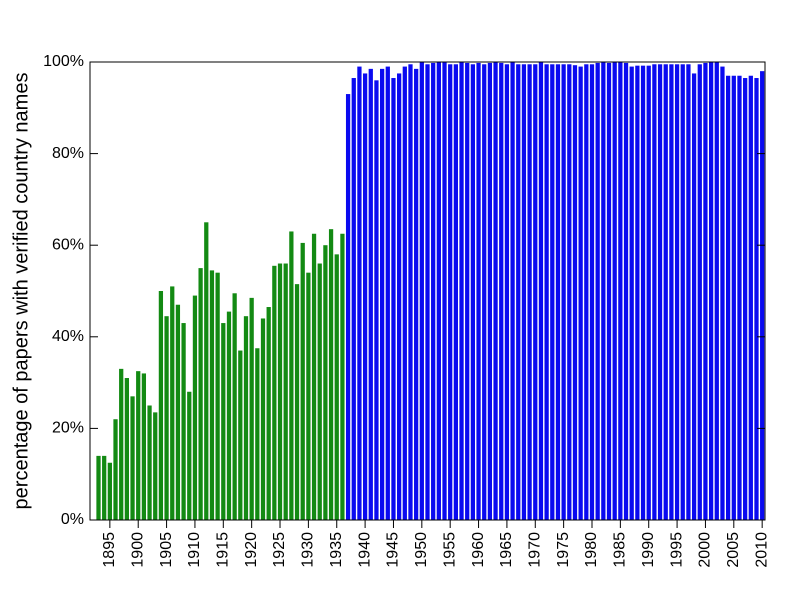 Image resolution: width=792 pixels, height=612 pixels. What do you see at coordinates (591, 550) in the screenshot?
I see `x-tick-label: 1980` at bounding box center [591, 550].